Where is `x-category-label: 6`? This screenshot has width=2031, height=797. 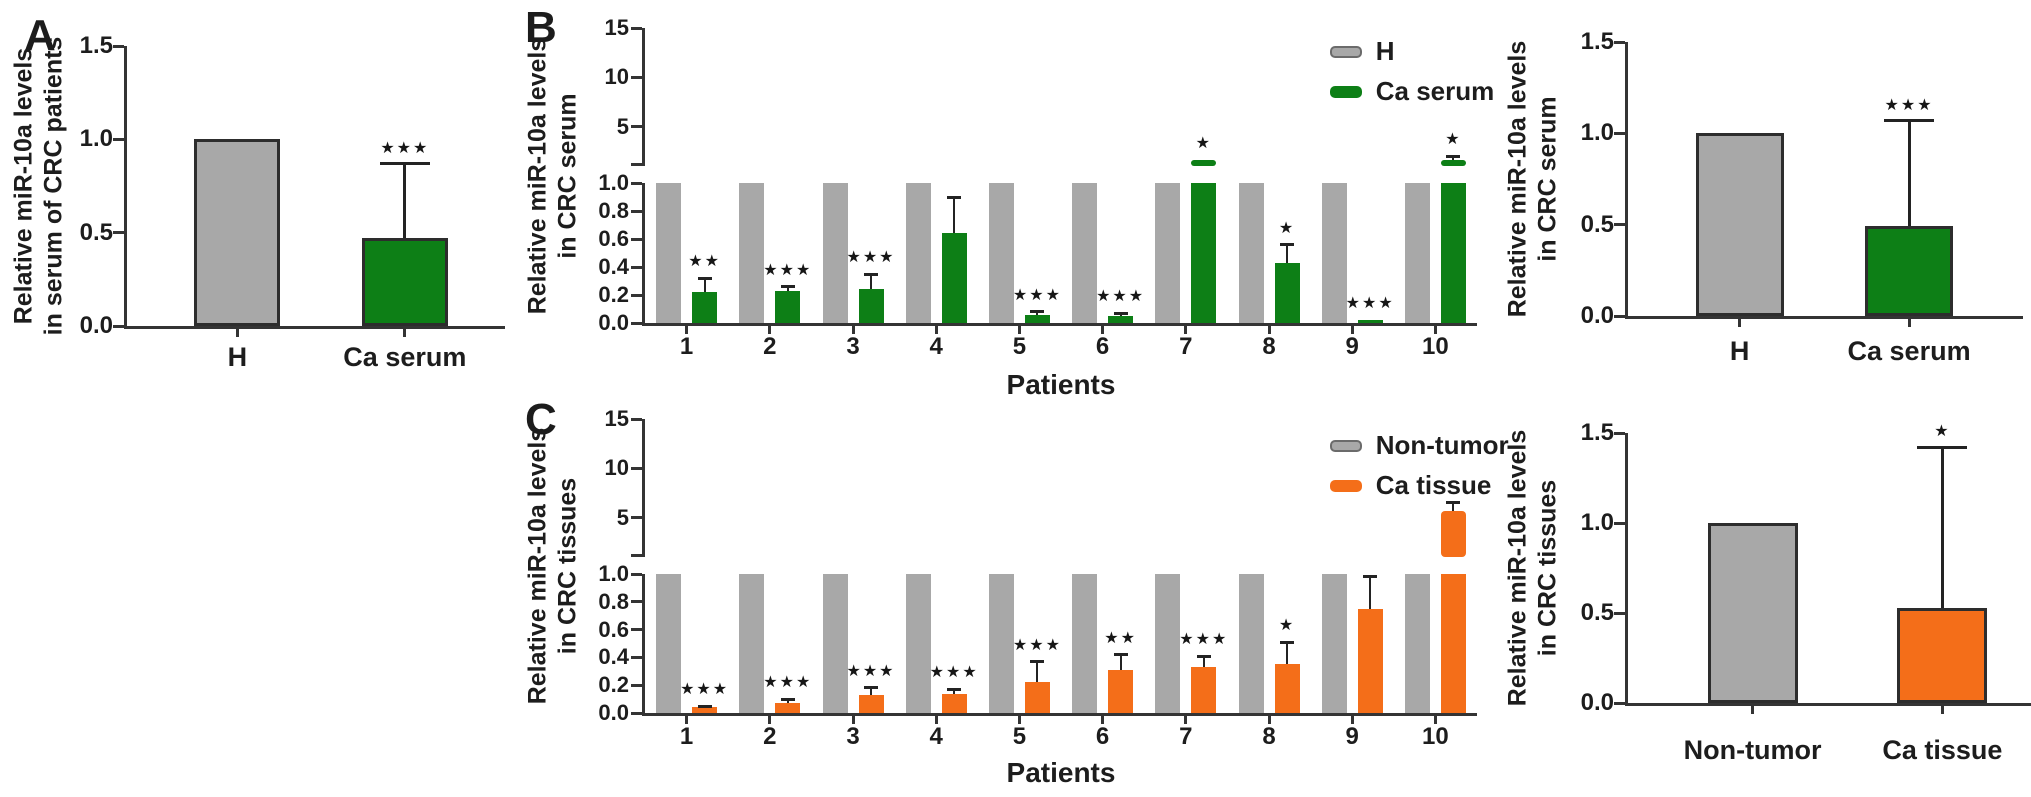 x-category-label: 6 is located at coordinates (1102, 346).